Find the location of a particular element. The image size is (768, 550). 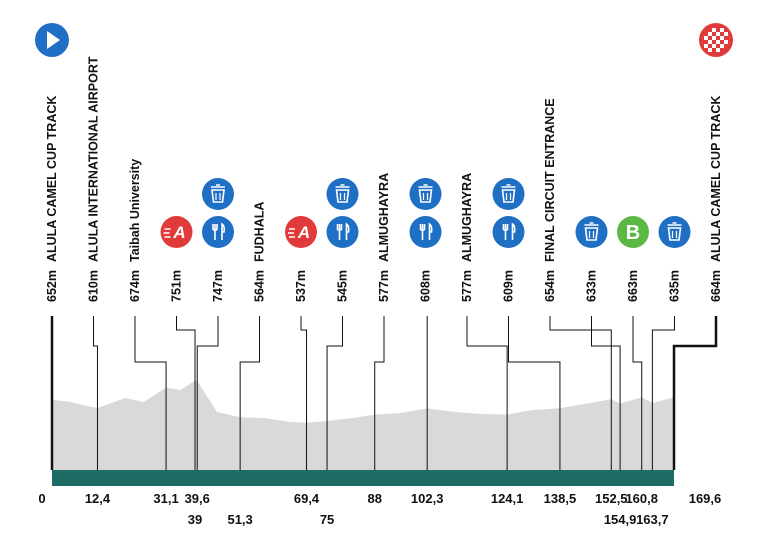

altitude-label: 663m is located at coordinates (633, 286).